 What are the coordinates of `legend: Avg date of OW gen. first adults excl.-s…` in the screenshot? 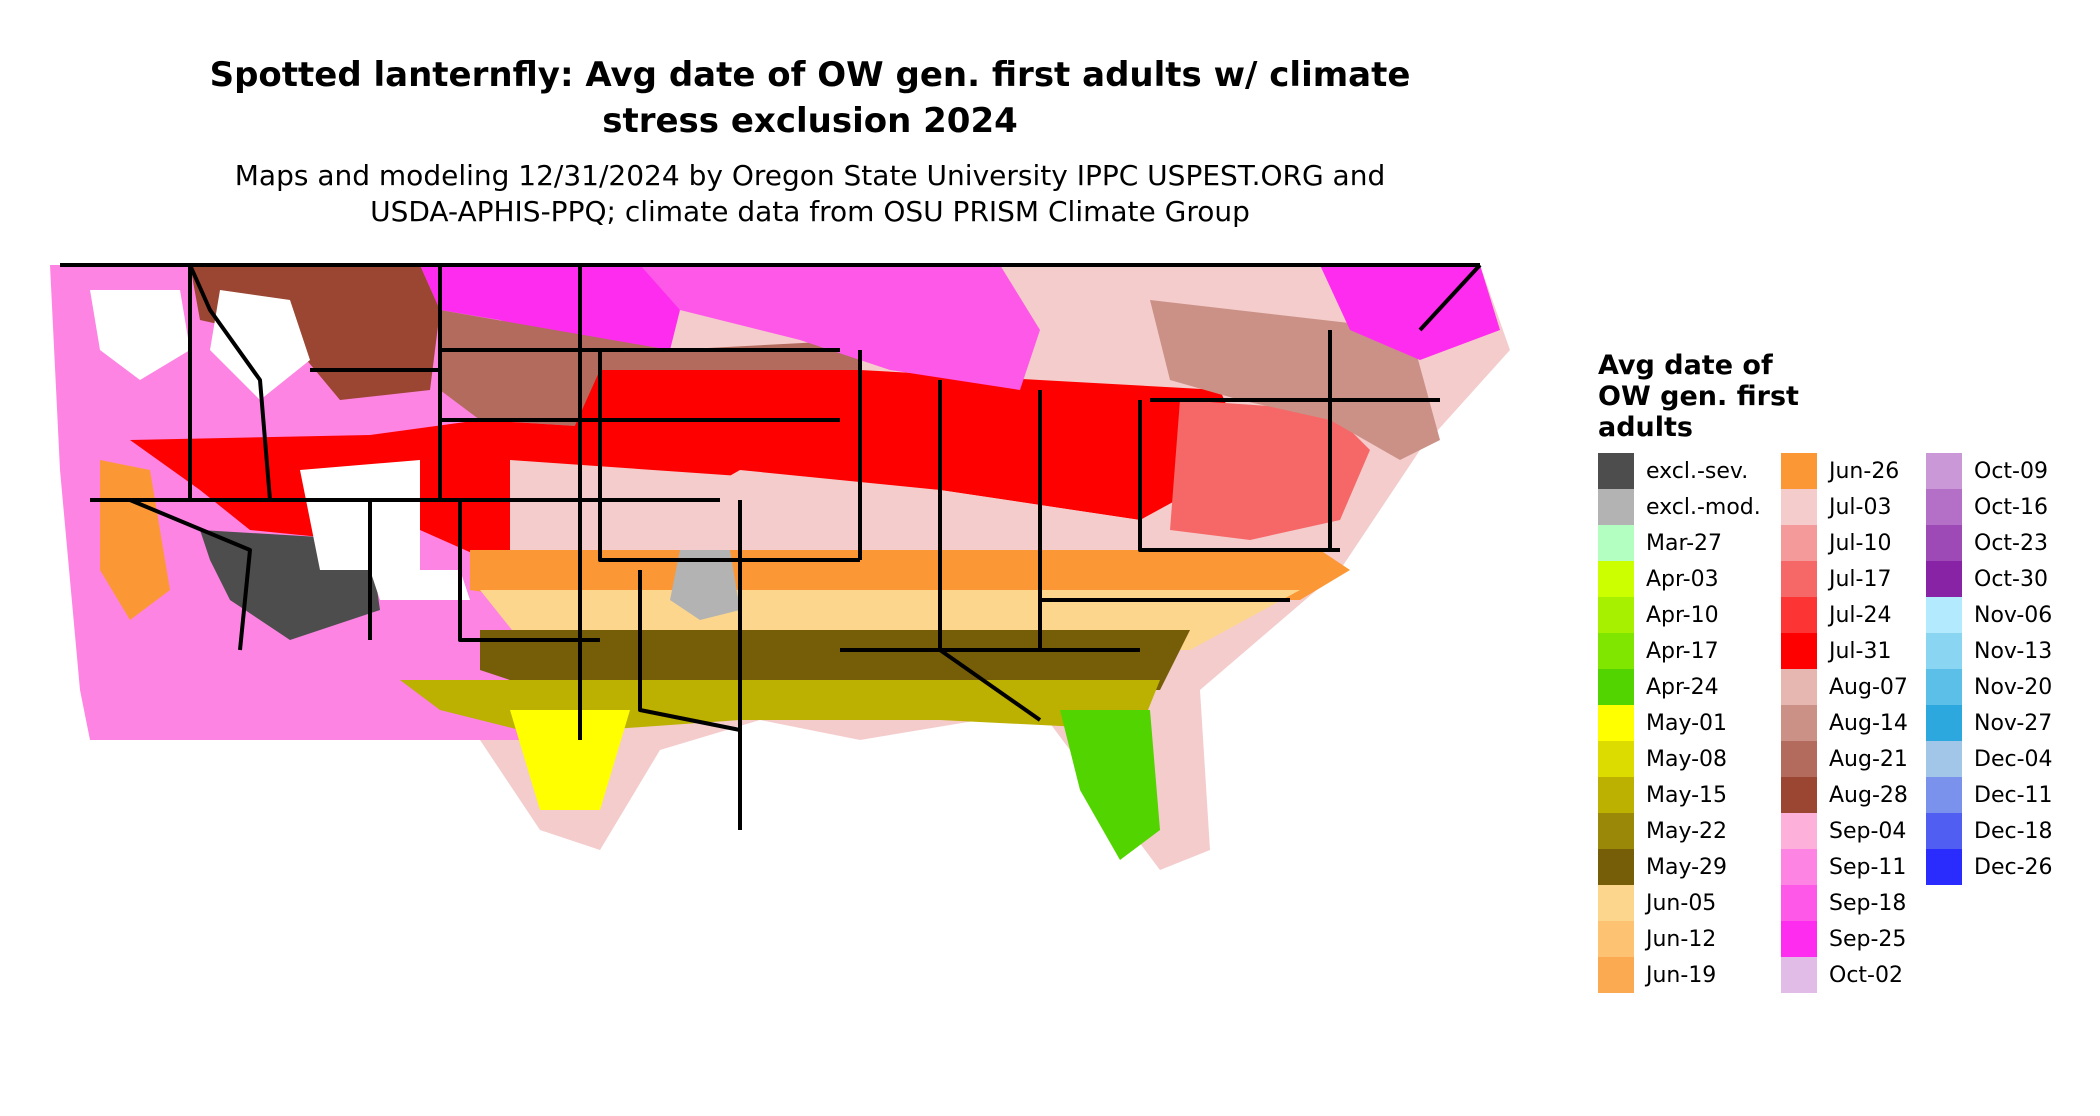 It's located at (1842, 671).